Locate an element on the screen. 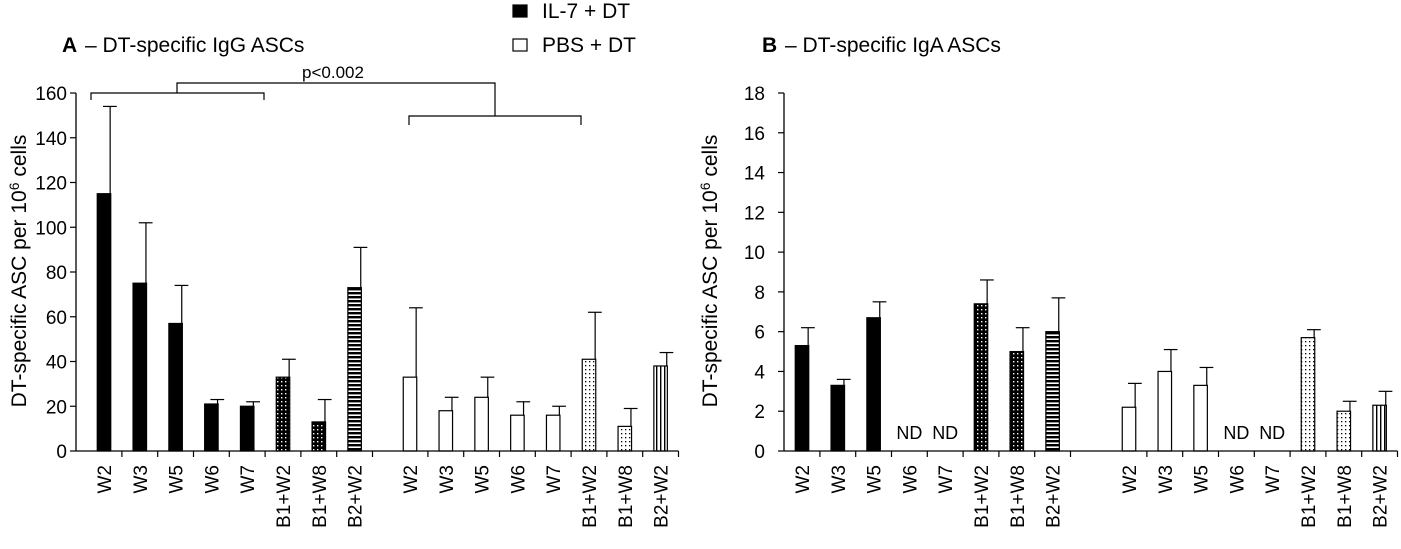 The width and height of the screenshot is (1401, 549). significance-p-value: p<0.002 is located at coordinates (333, 72).